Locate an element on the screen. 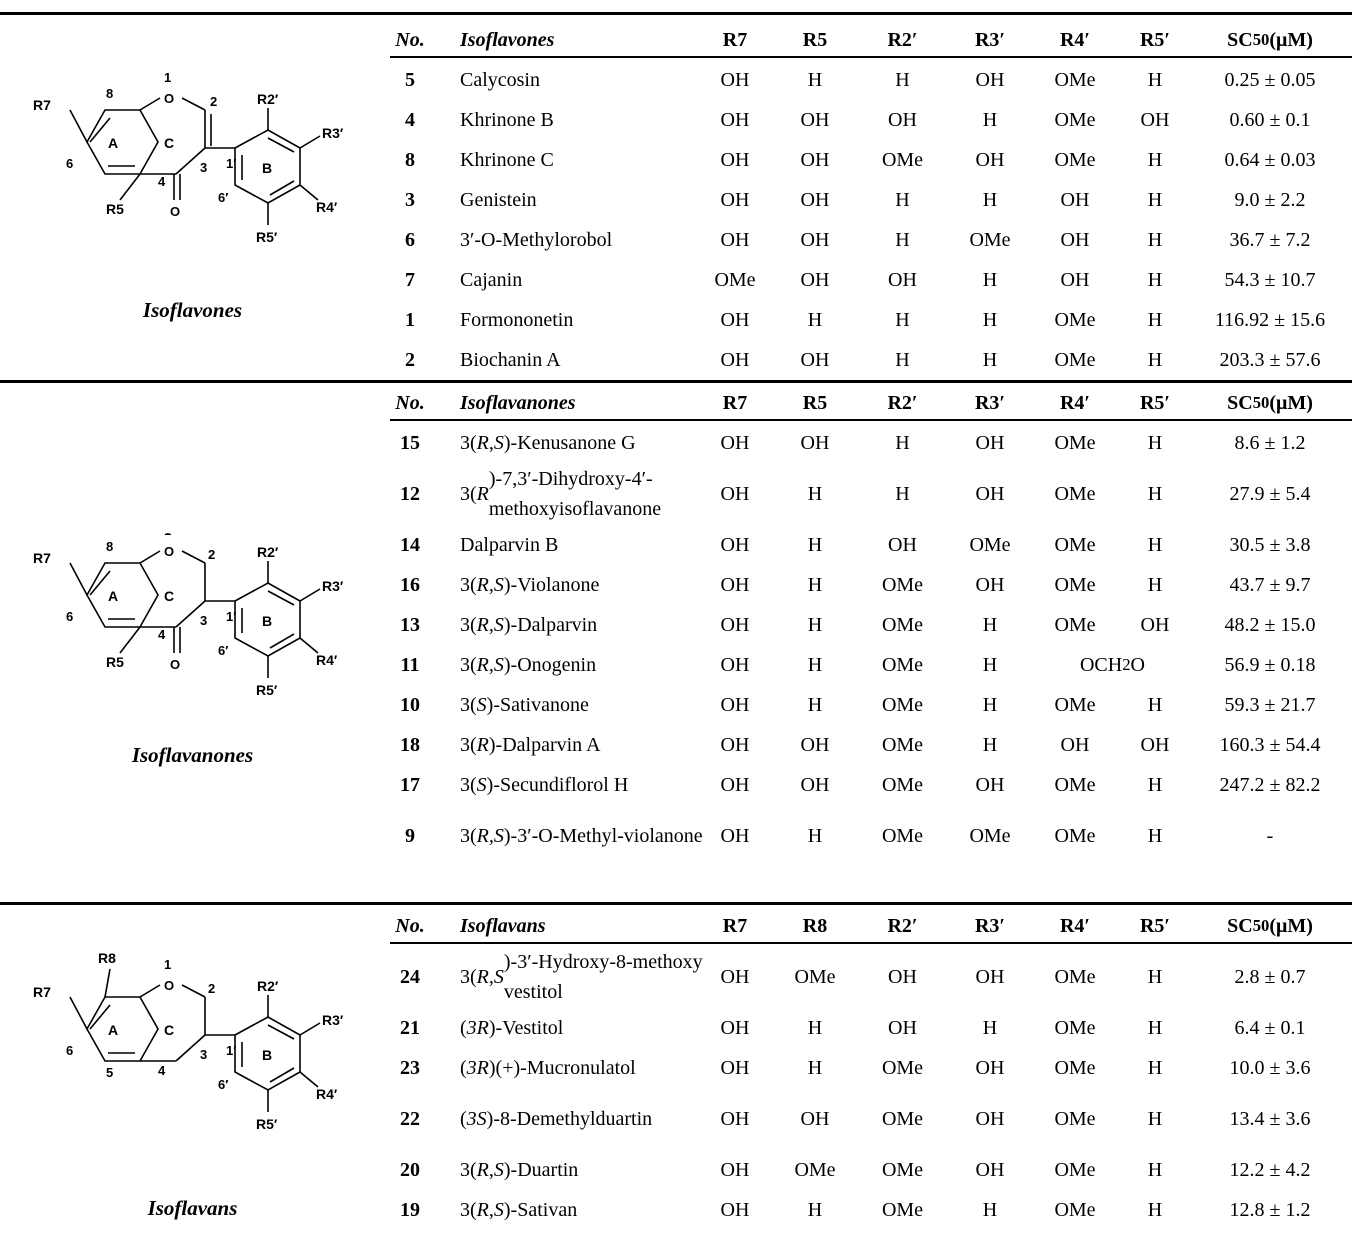 Image resolution: width=1352 pixels, height=1257 pixels. structure-label: R8 is located at coordinates (107, 958).